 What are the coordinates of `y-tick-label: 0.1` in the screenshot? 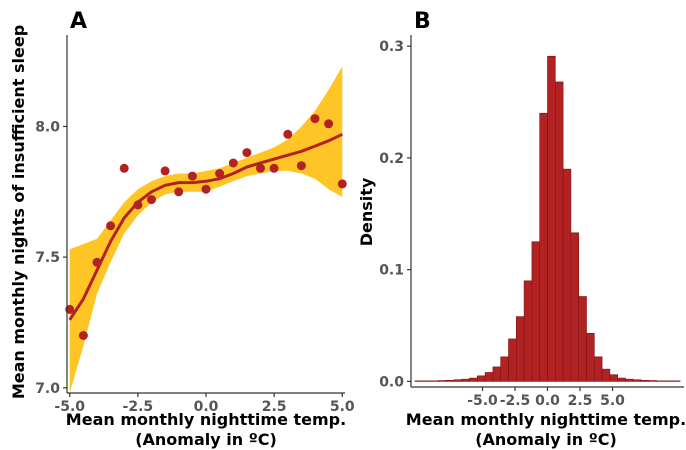 It's located at (391, 271).